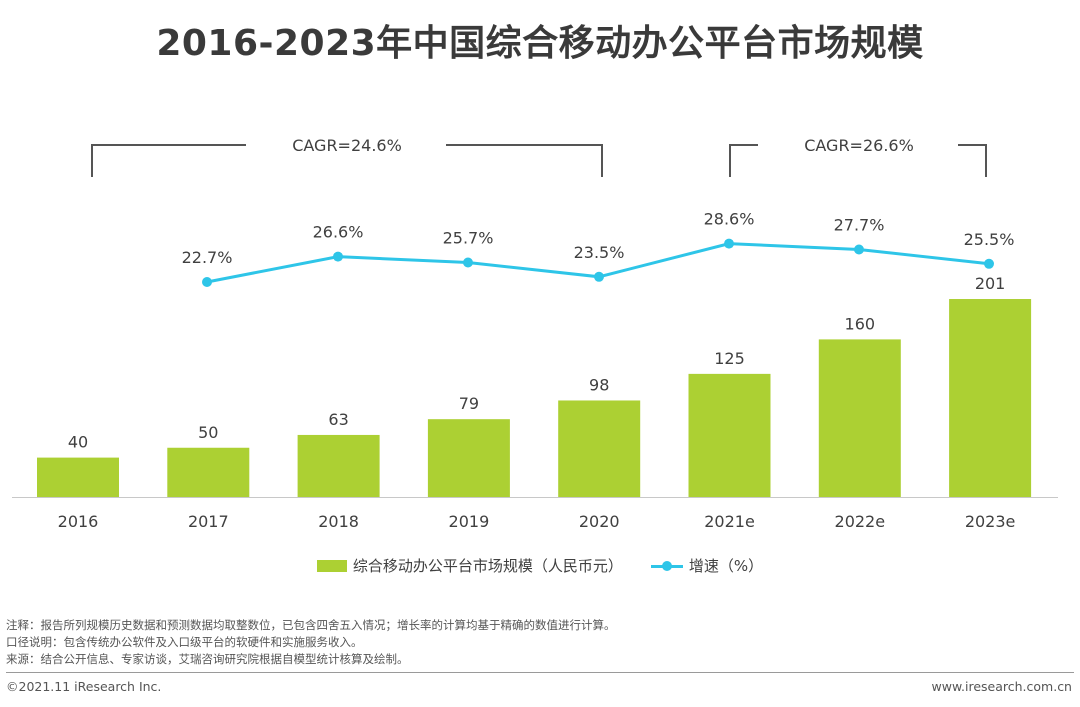 The image size is (1080, 707). Describe the element at coordinates (726, 566) in the screenshot. I see `legend-line-label: 增速（%）` at that location.